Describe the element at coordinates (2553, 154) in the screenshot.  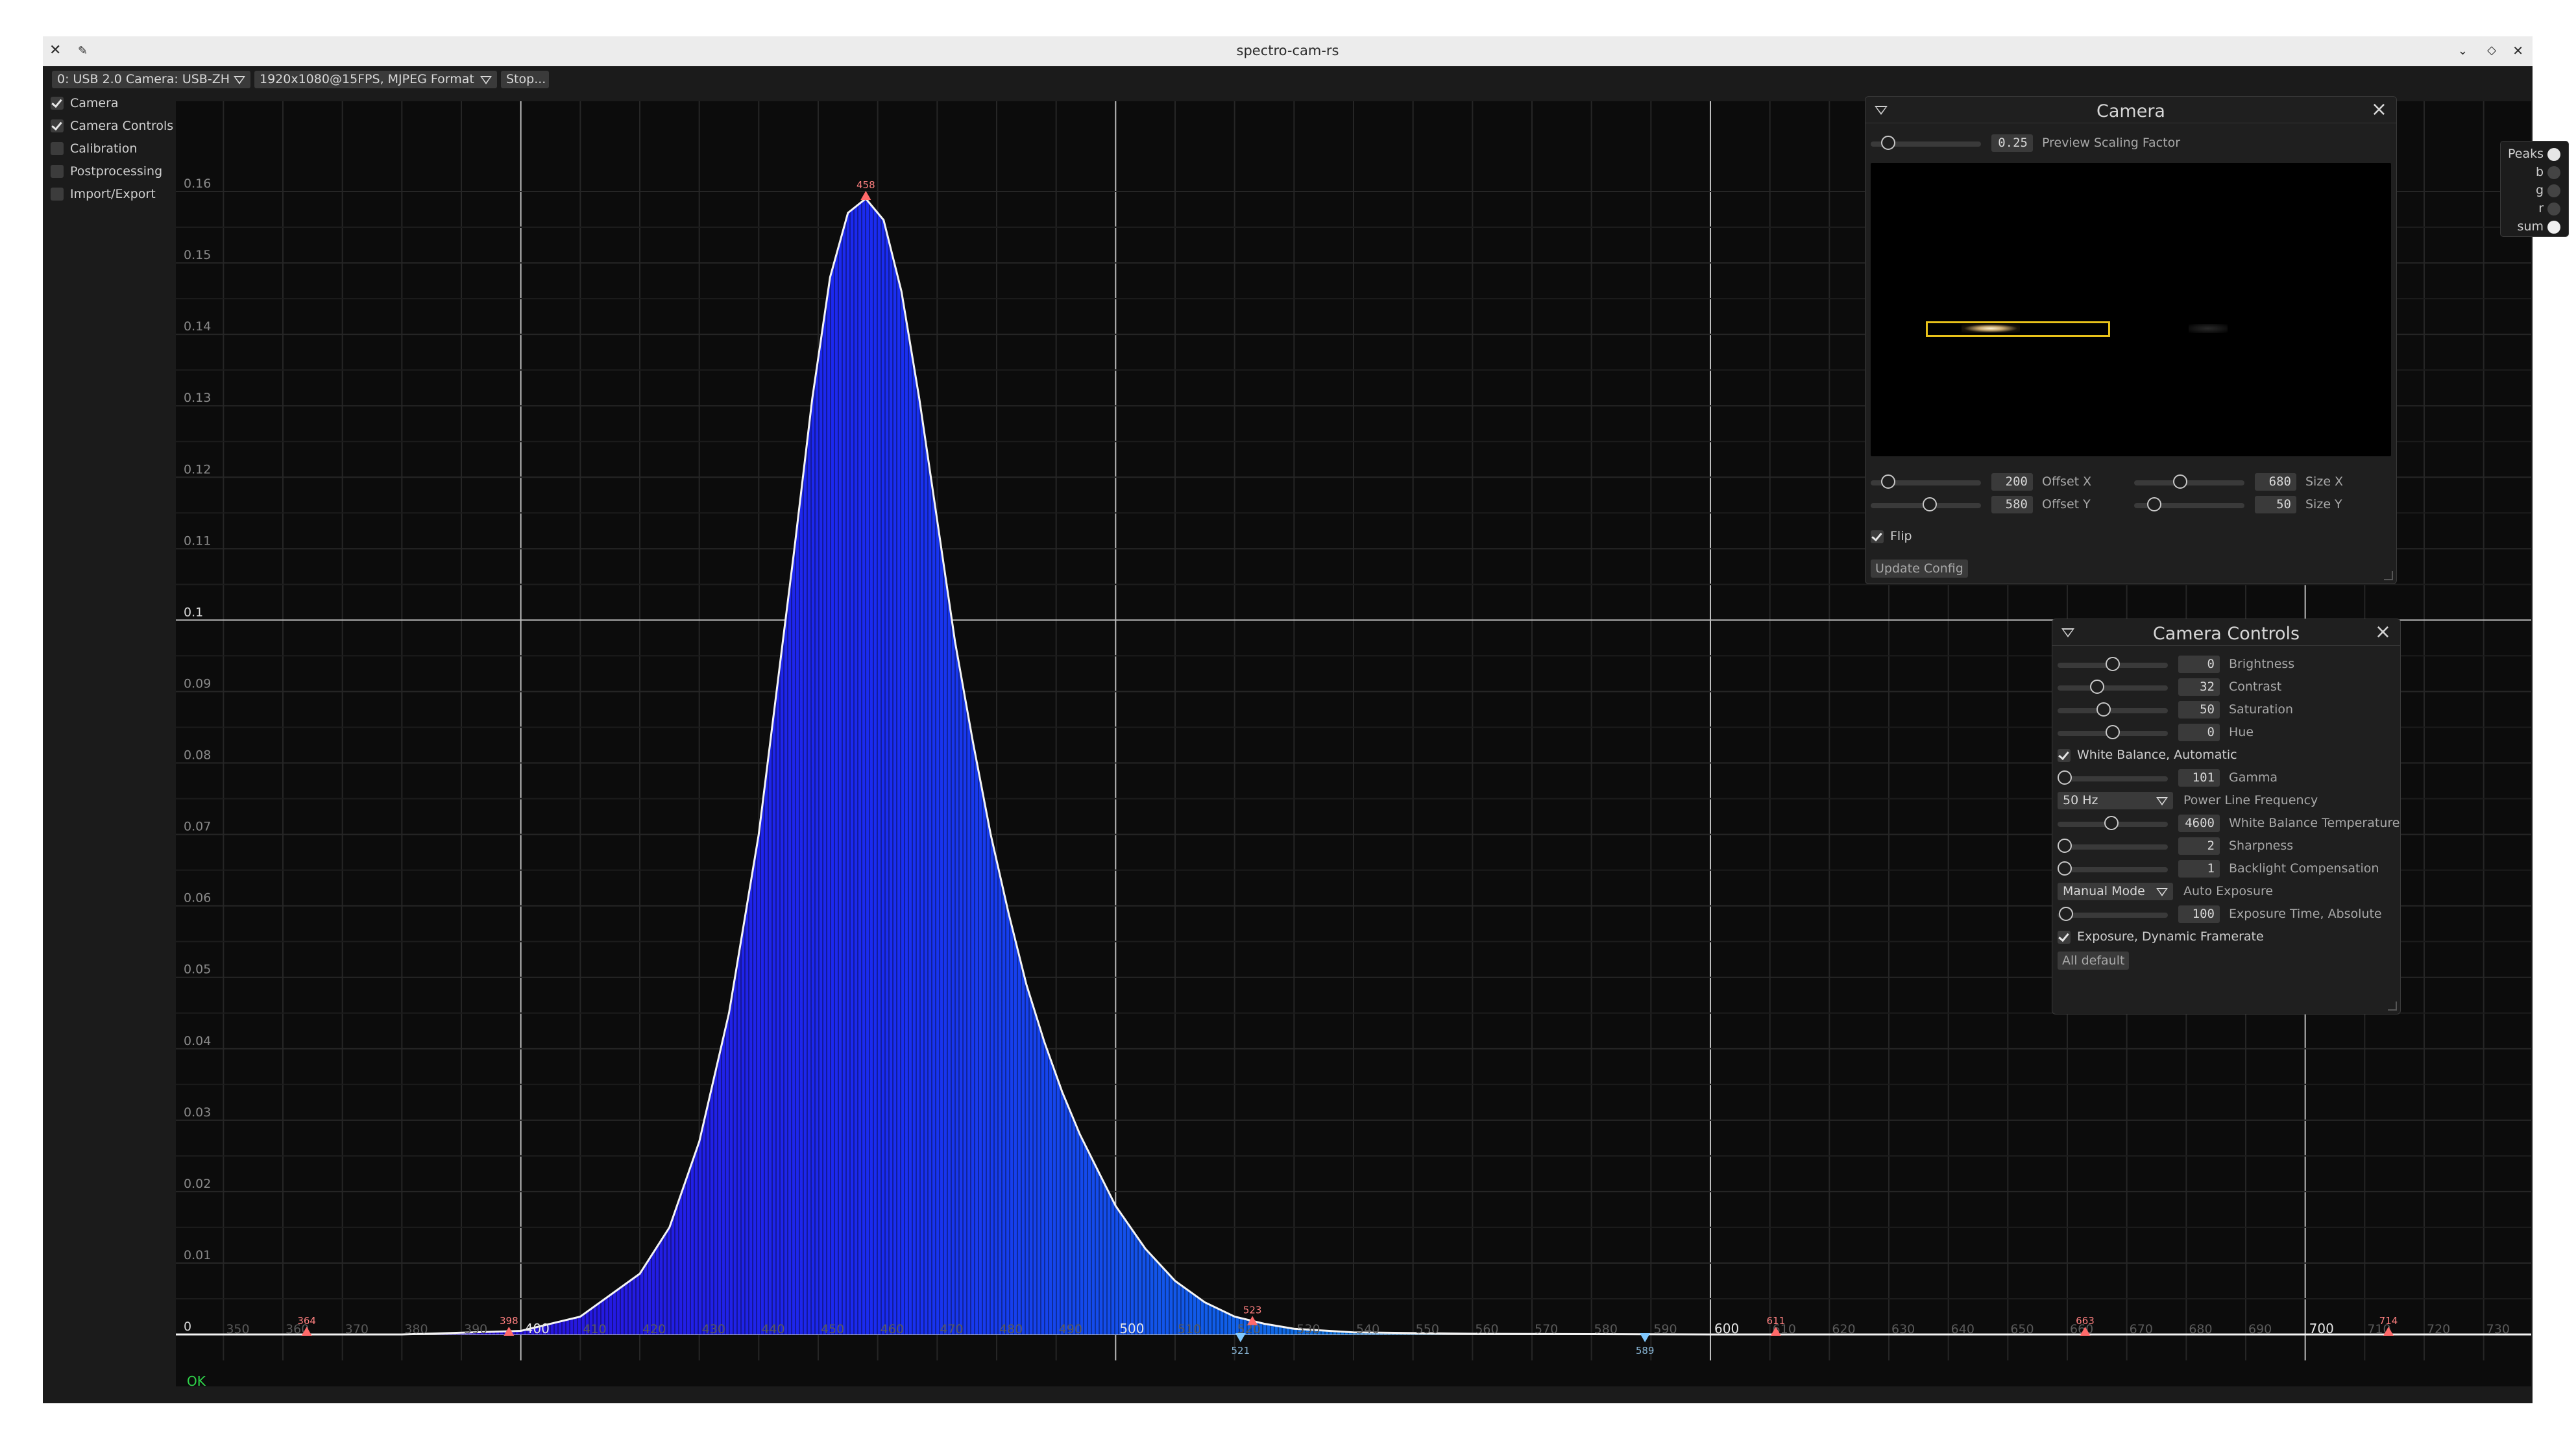
I see `legend-toggle-peaks` at that location.